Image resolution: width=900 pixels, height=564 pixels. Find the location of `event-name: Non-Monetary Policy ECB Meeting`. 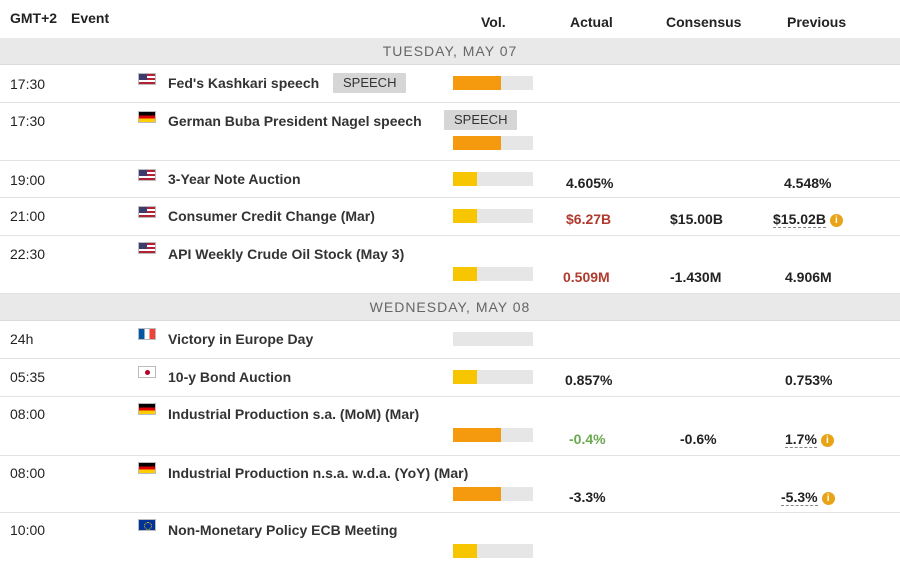

event-name: Non-Monetary Policy ECB Meeting is located at coordinates (283, 530).